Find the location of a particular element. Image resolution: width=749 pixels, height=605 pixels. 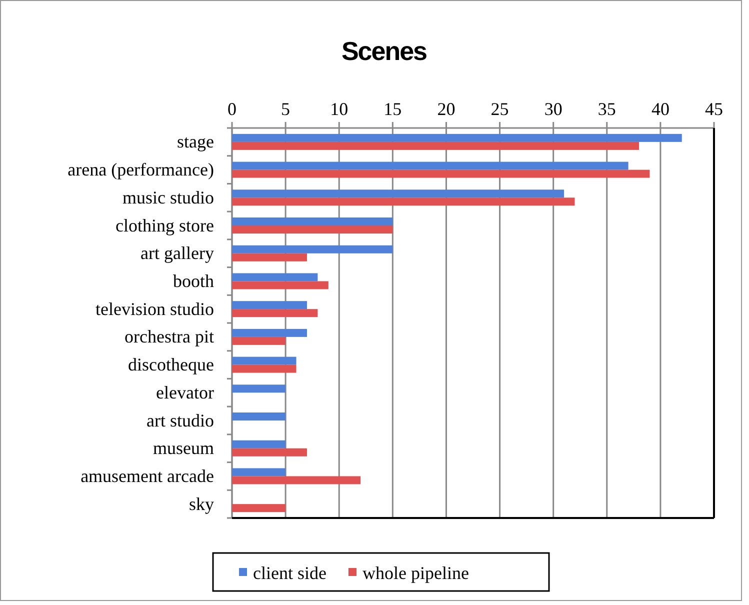

y-tick-label: elevator is located at coordinates (185, 392).